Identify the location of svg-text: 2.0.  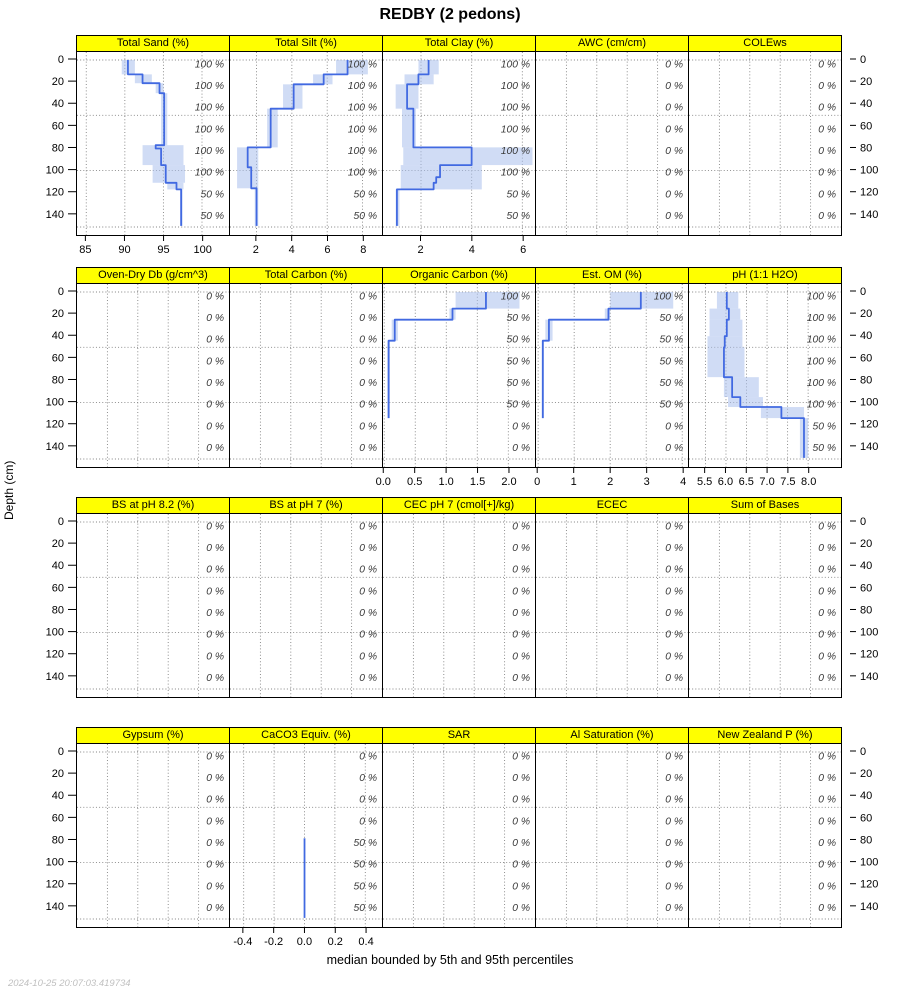
(508, 482).